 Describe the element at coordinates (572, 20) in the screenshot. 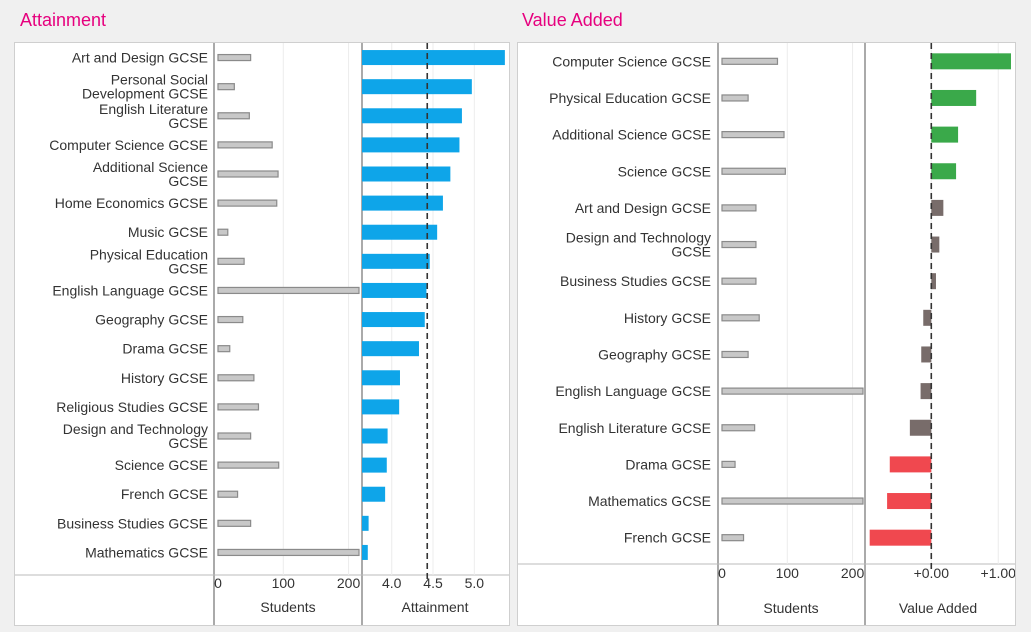

I see `value-added-title: Value Added` at that location.